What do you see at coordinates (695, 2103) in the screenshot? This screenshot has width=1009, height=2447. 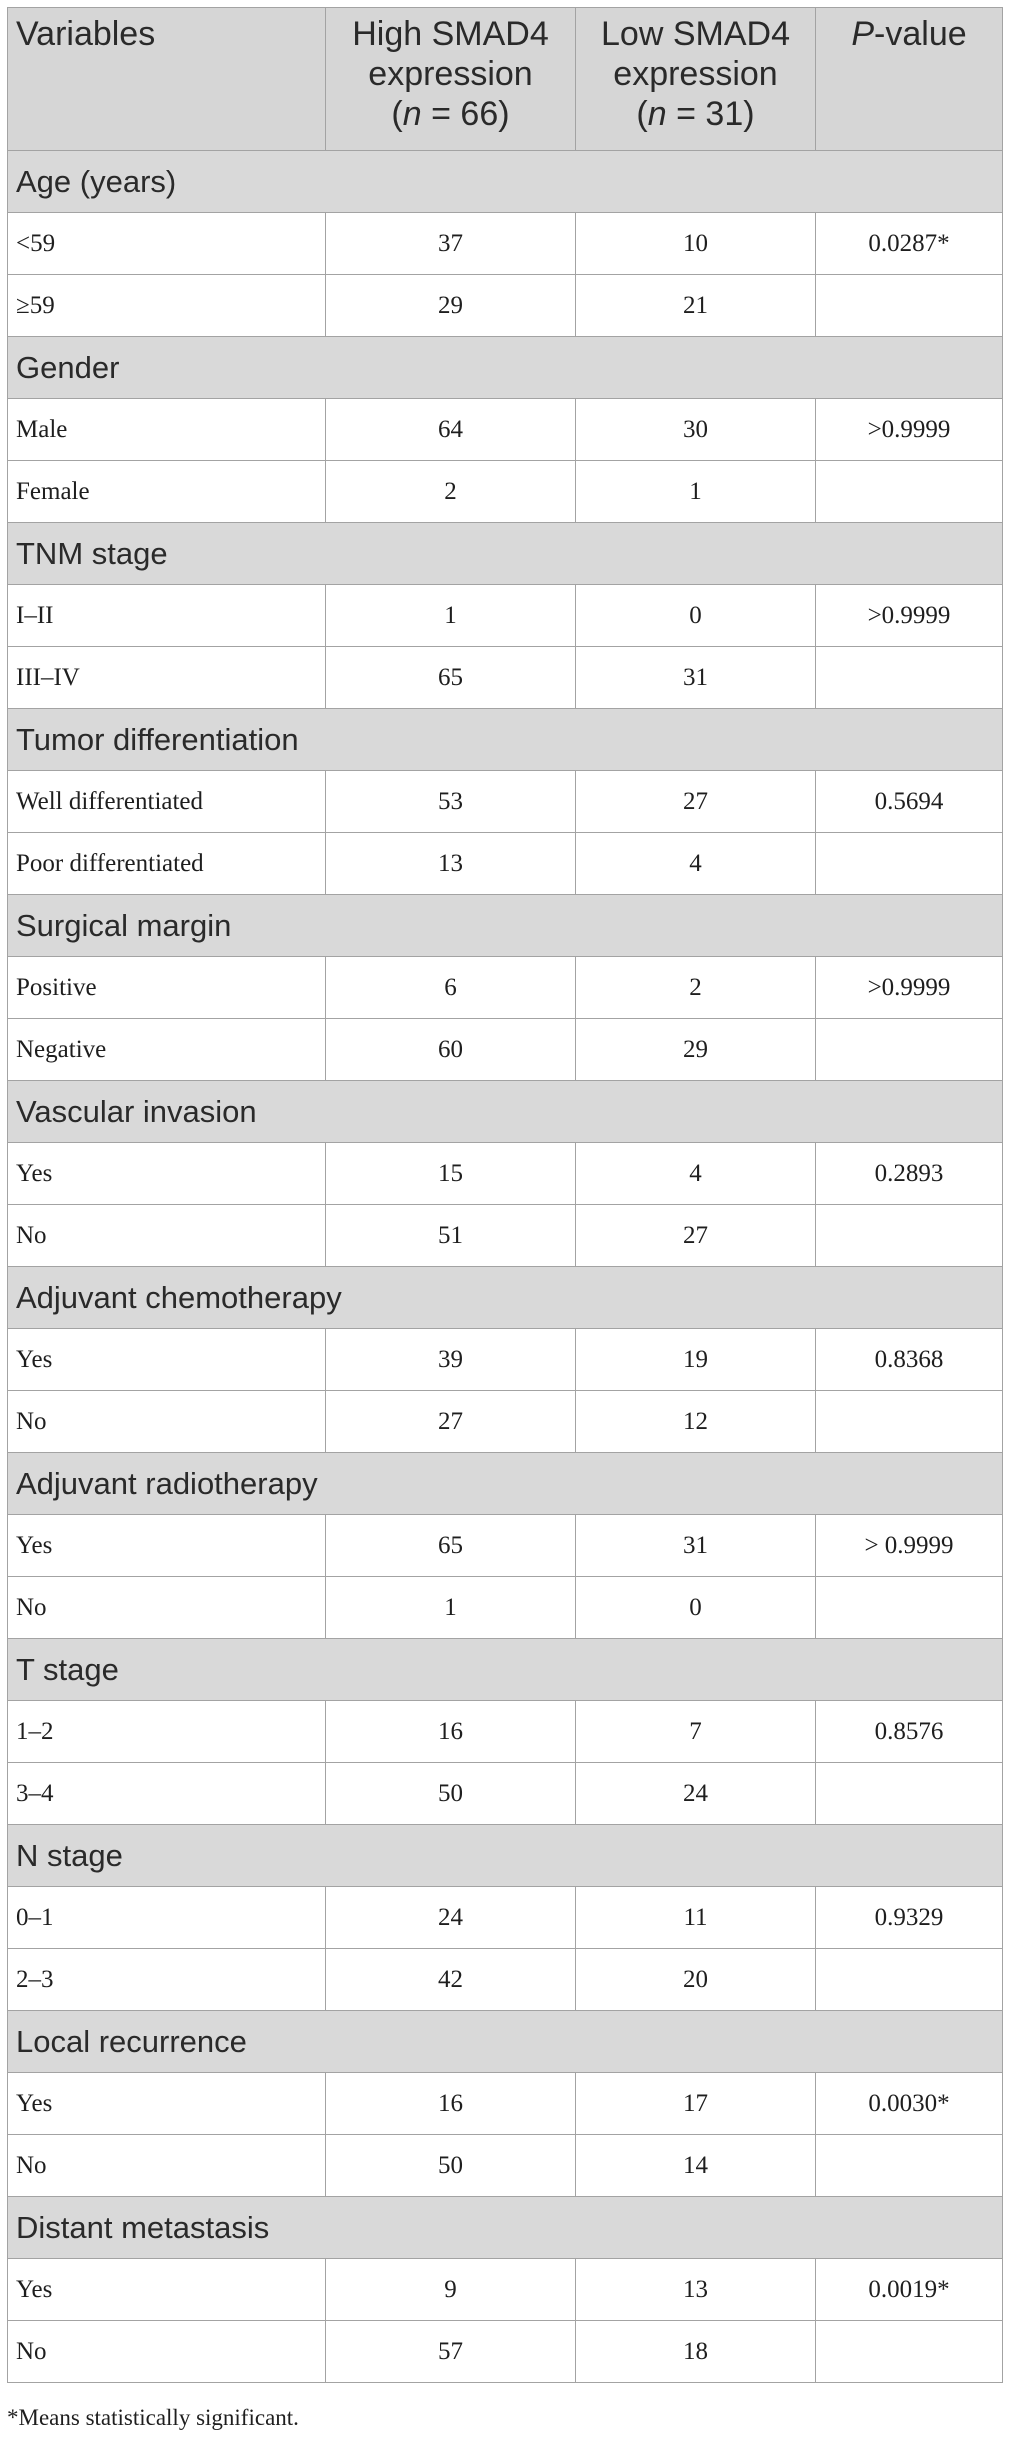 I see `low-count-cell: 17` at bounding box center [695, 2103].